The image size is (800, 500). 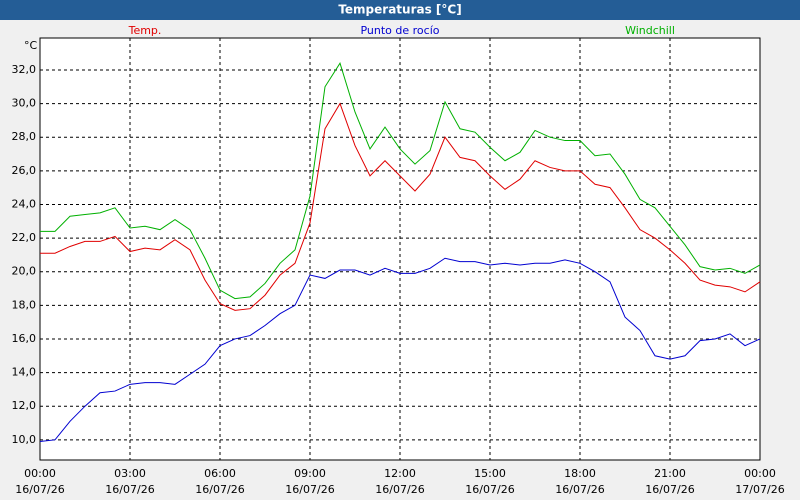 What do you see at coordinates (145, 30) in the screenshot?
I see `legend-entry: Temp.` at bounding box center [145, 30].